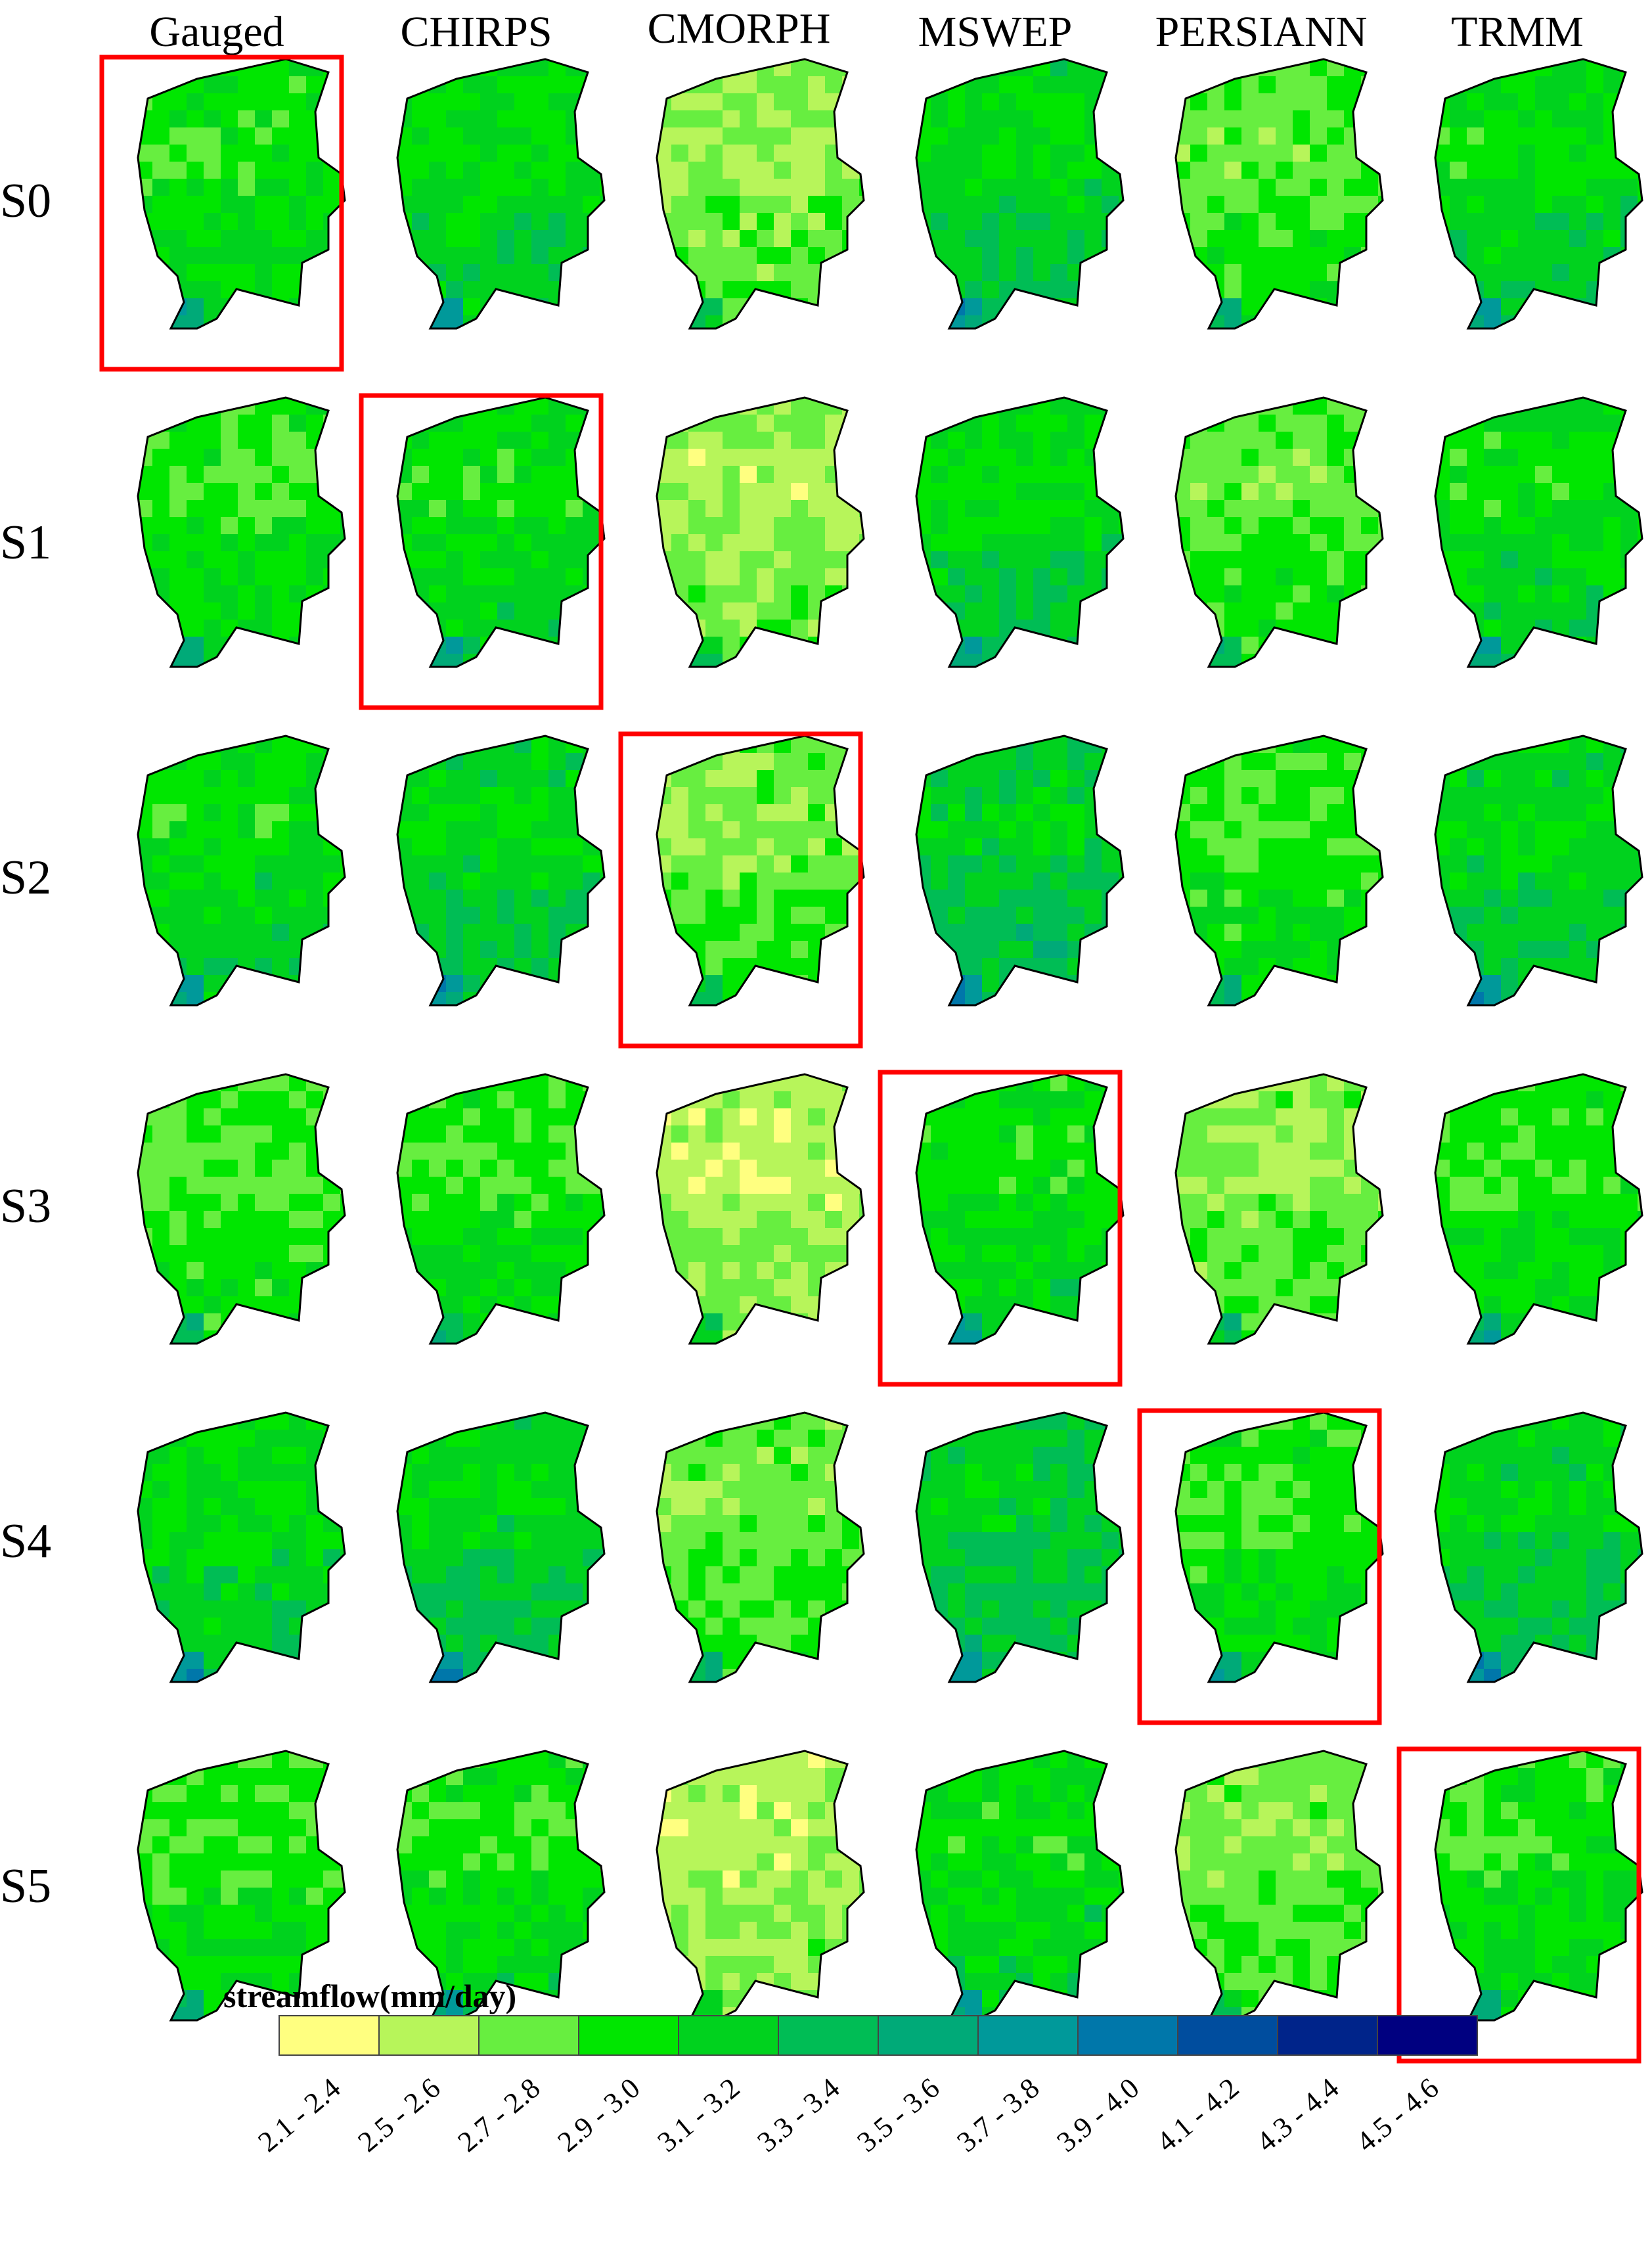 The image size is (1652, 2268). Describe the element at coordinates (1279, 1209) in the screenshot. I see `map-panel-persiann-s3` at that location.